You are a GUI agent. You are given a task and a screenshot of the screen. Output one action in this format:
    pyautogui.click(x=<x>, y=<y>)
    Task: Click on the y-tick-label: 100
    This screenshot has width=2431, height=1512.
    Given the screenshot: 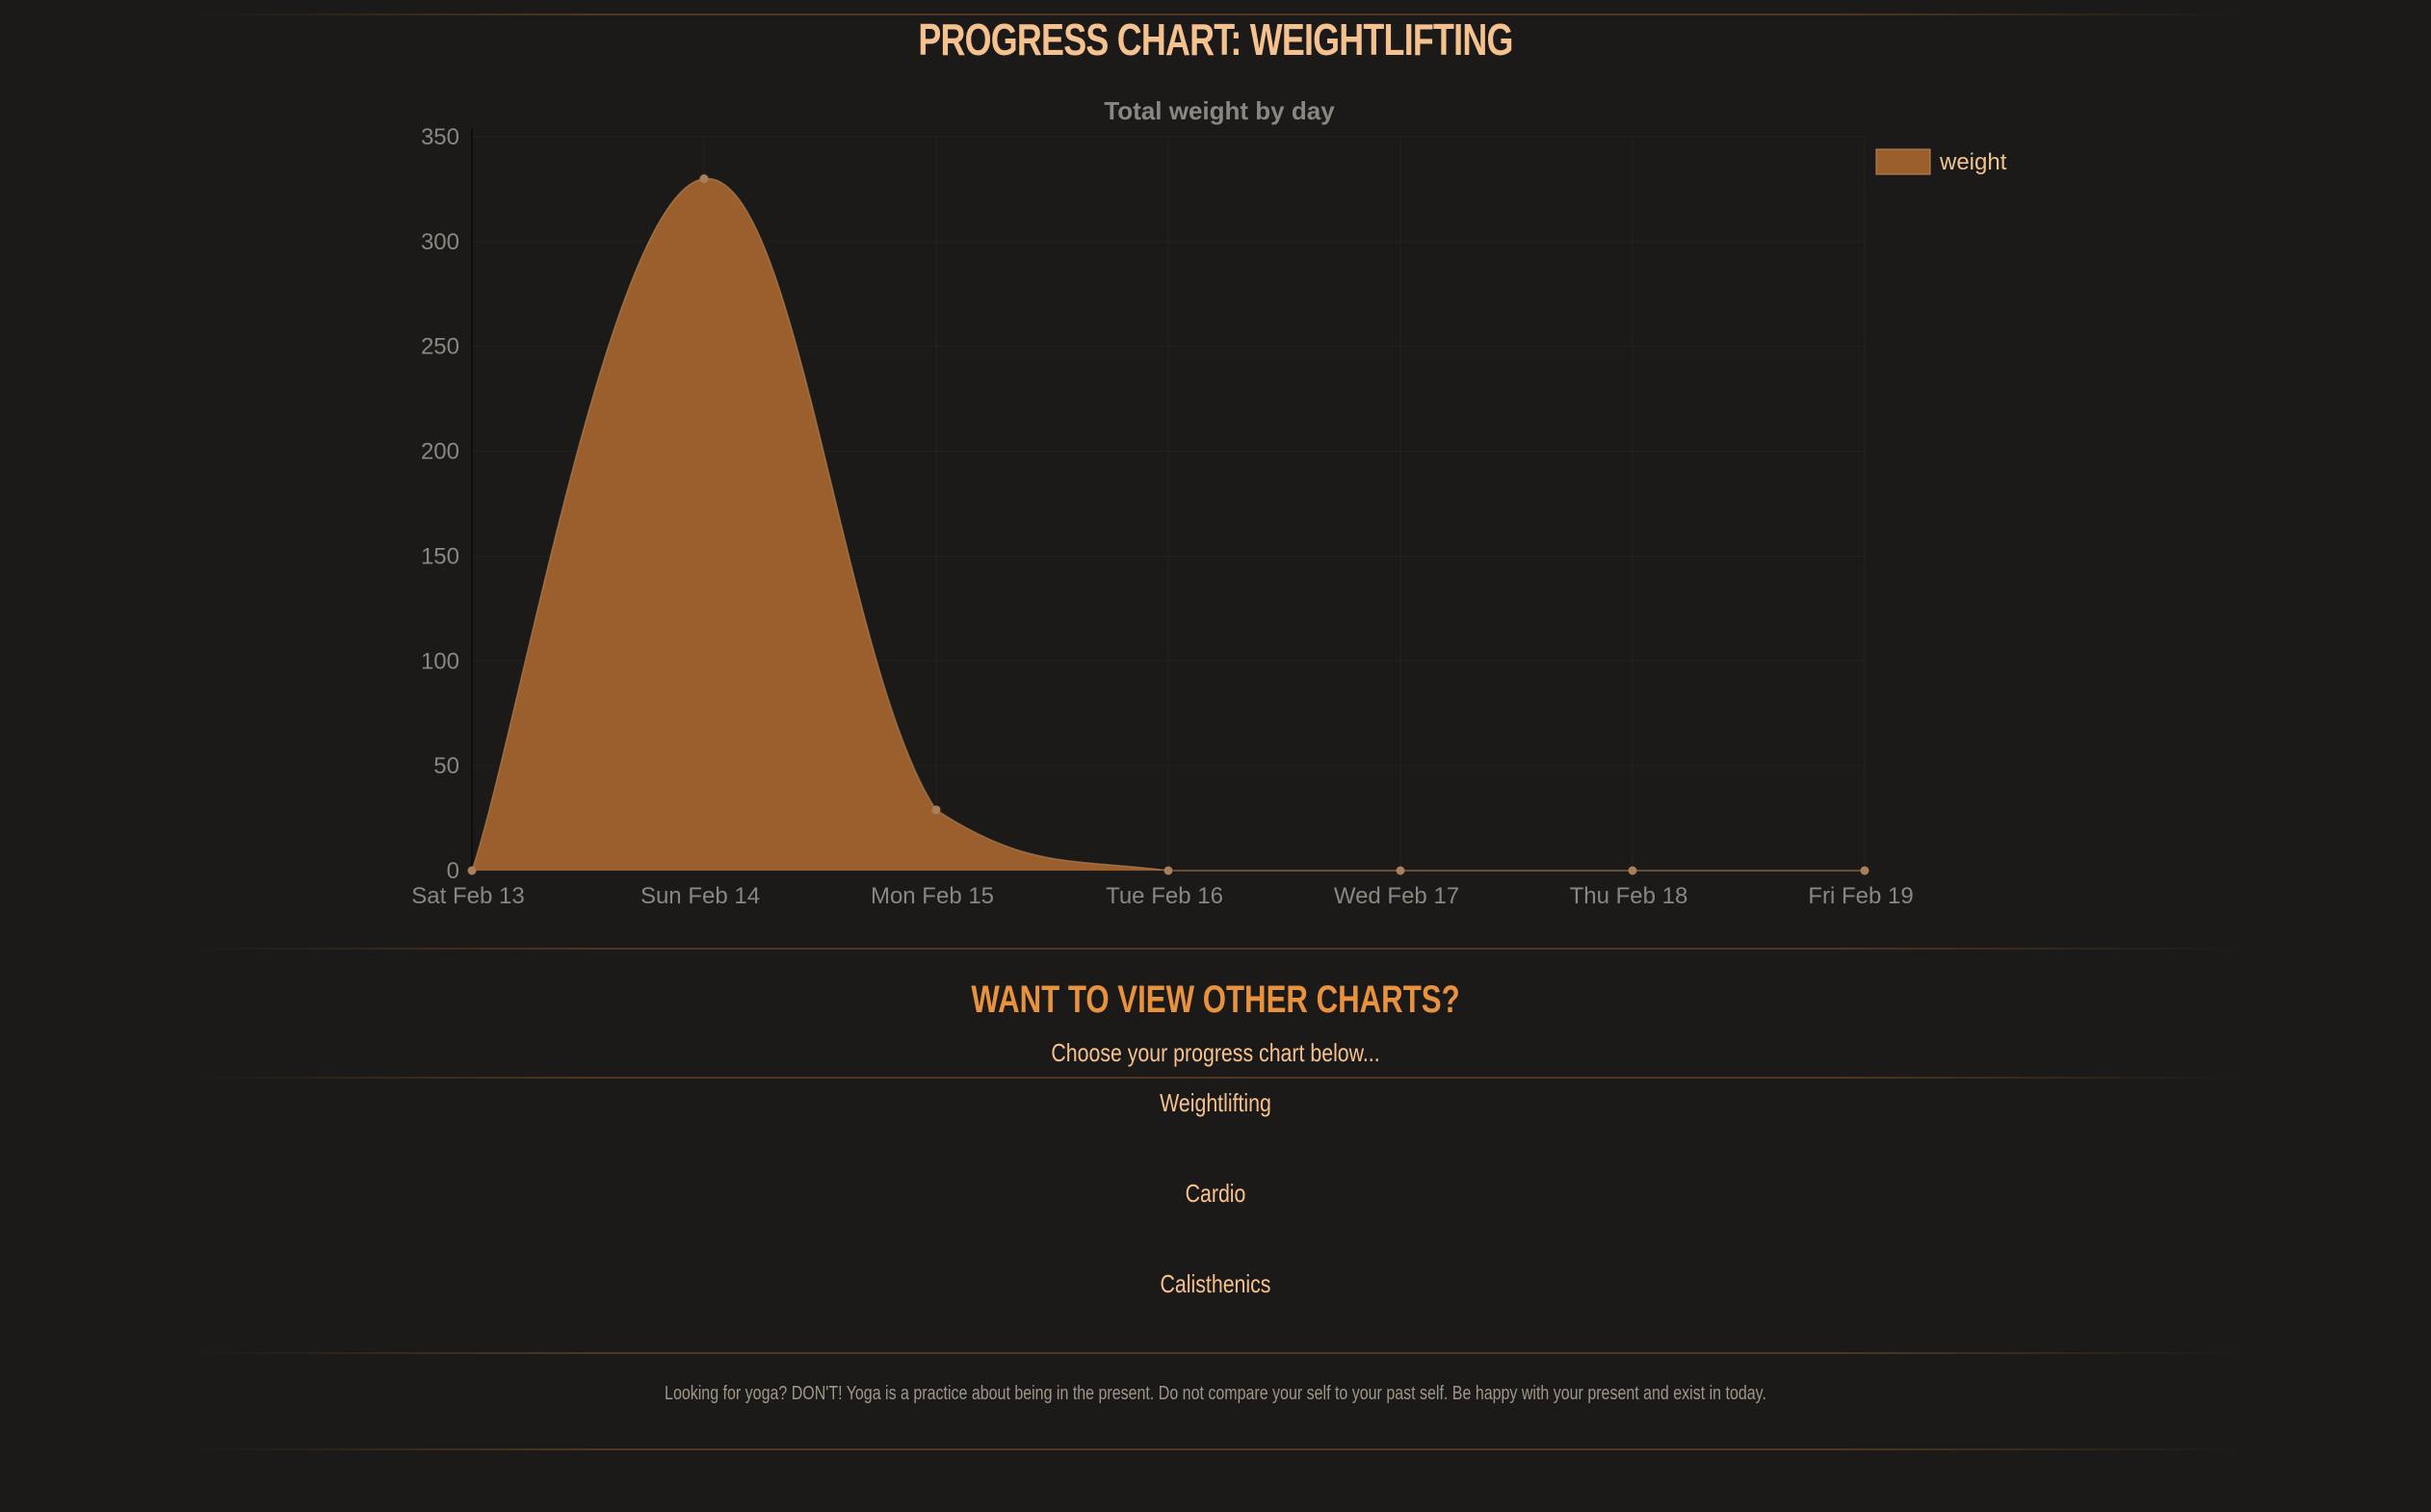 What is the action you would take?
    pyautogui.click(x=440, y=661)
    